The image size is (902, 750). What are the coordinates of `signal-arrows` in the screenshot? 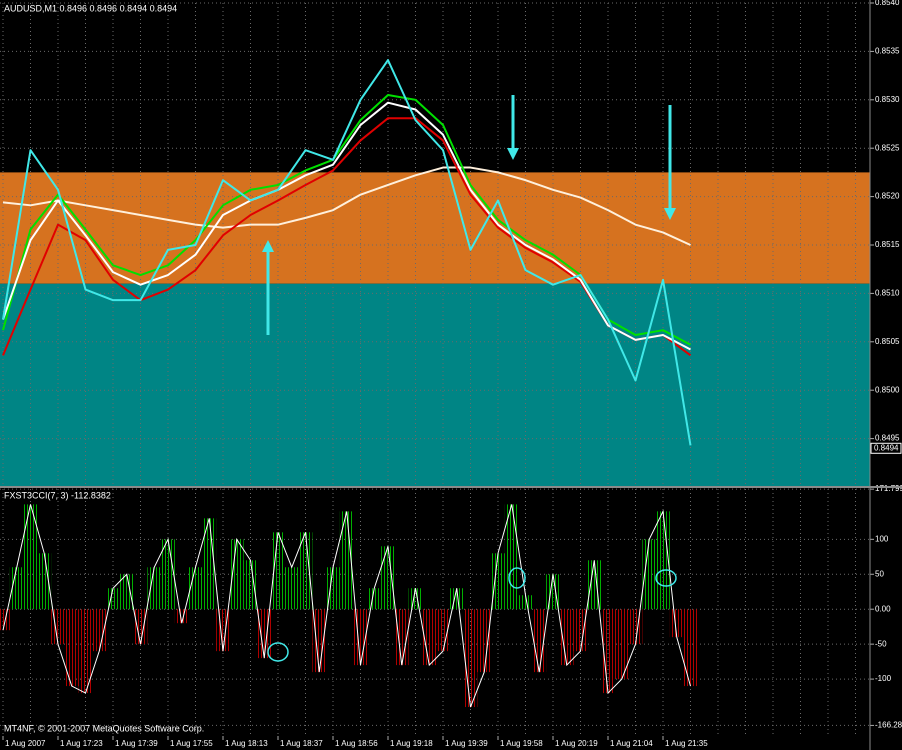 It's located at (469, 215).